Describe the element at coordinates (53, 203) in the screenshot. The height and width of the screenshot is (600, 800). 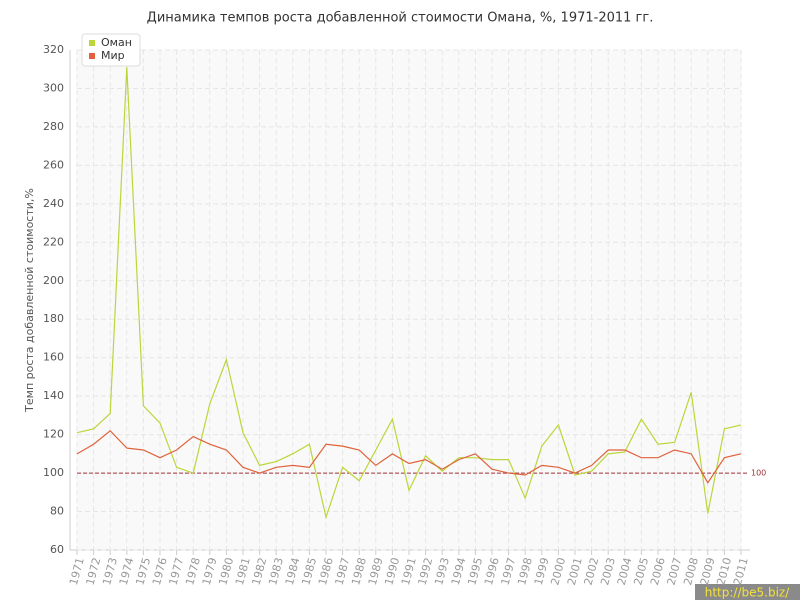
I see `y-tick-label: 240` at that location.